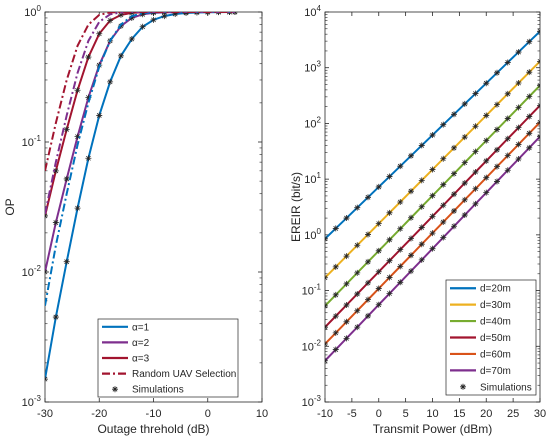 This screenshot has height=440, width=550. I want to click on left-y-tick-label: 10⁰, so click(32, 11).